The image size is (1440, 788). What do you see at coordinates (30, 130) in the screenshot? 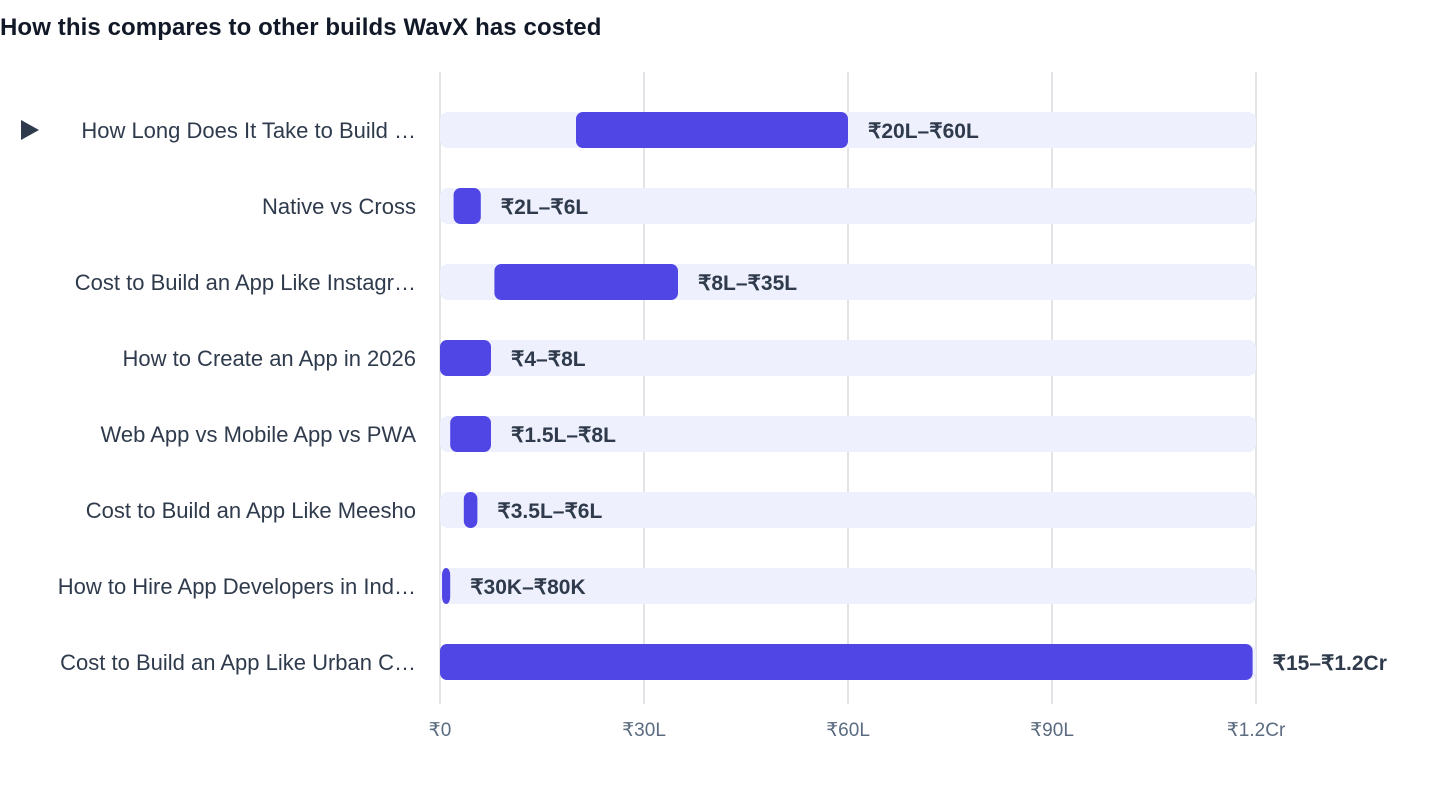
I see `play-triangle-icon` at bounding box center [30, 130].